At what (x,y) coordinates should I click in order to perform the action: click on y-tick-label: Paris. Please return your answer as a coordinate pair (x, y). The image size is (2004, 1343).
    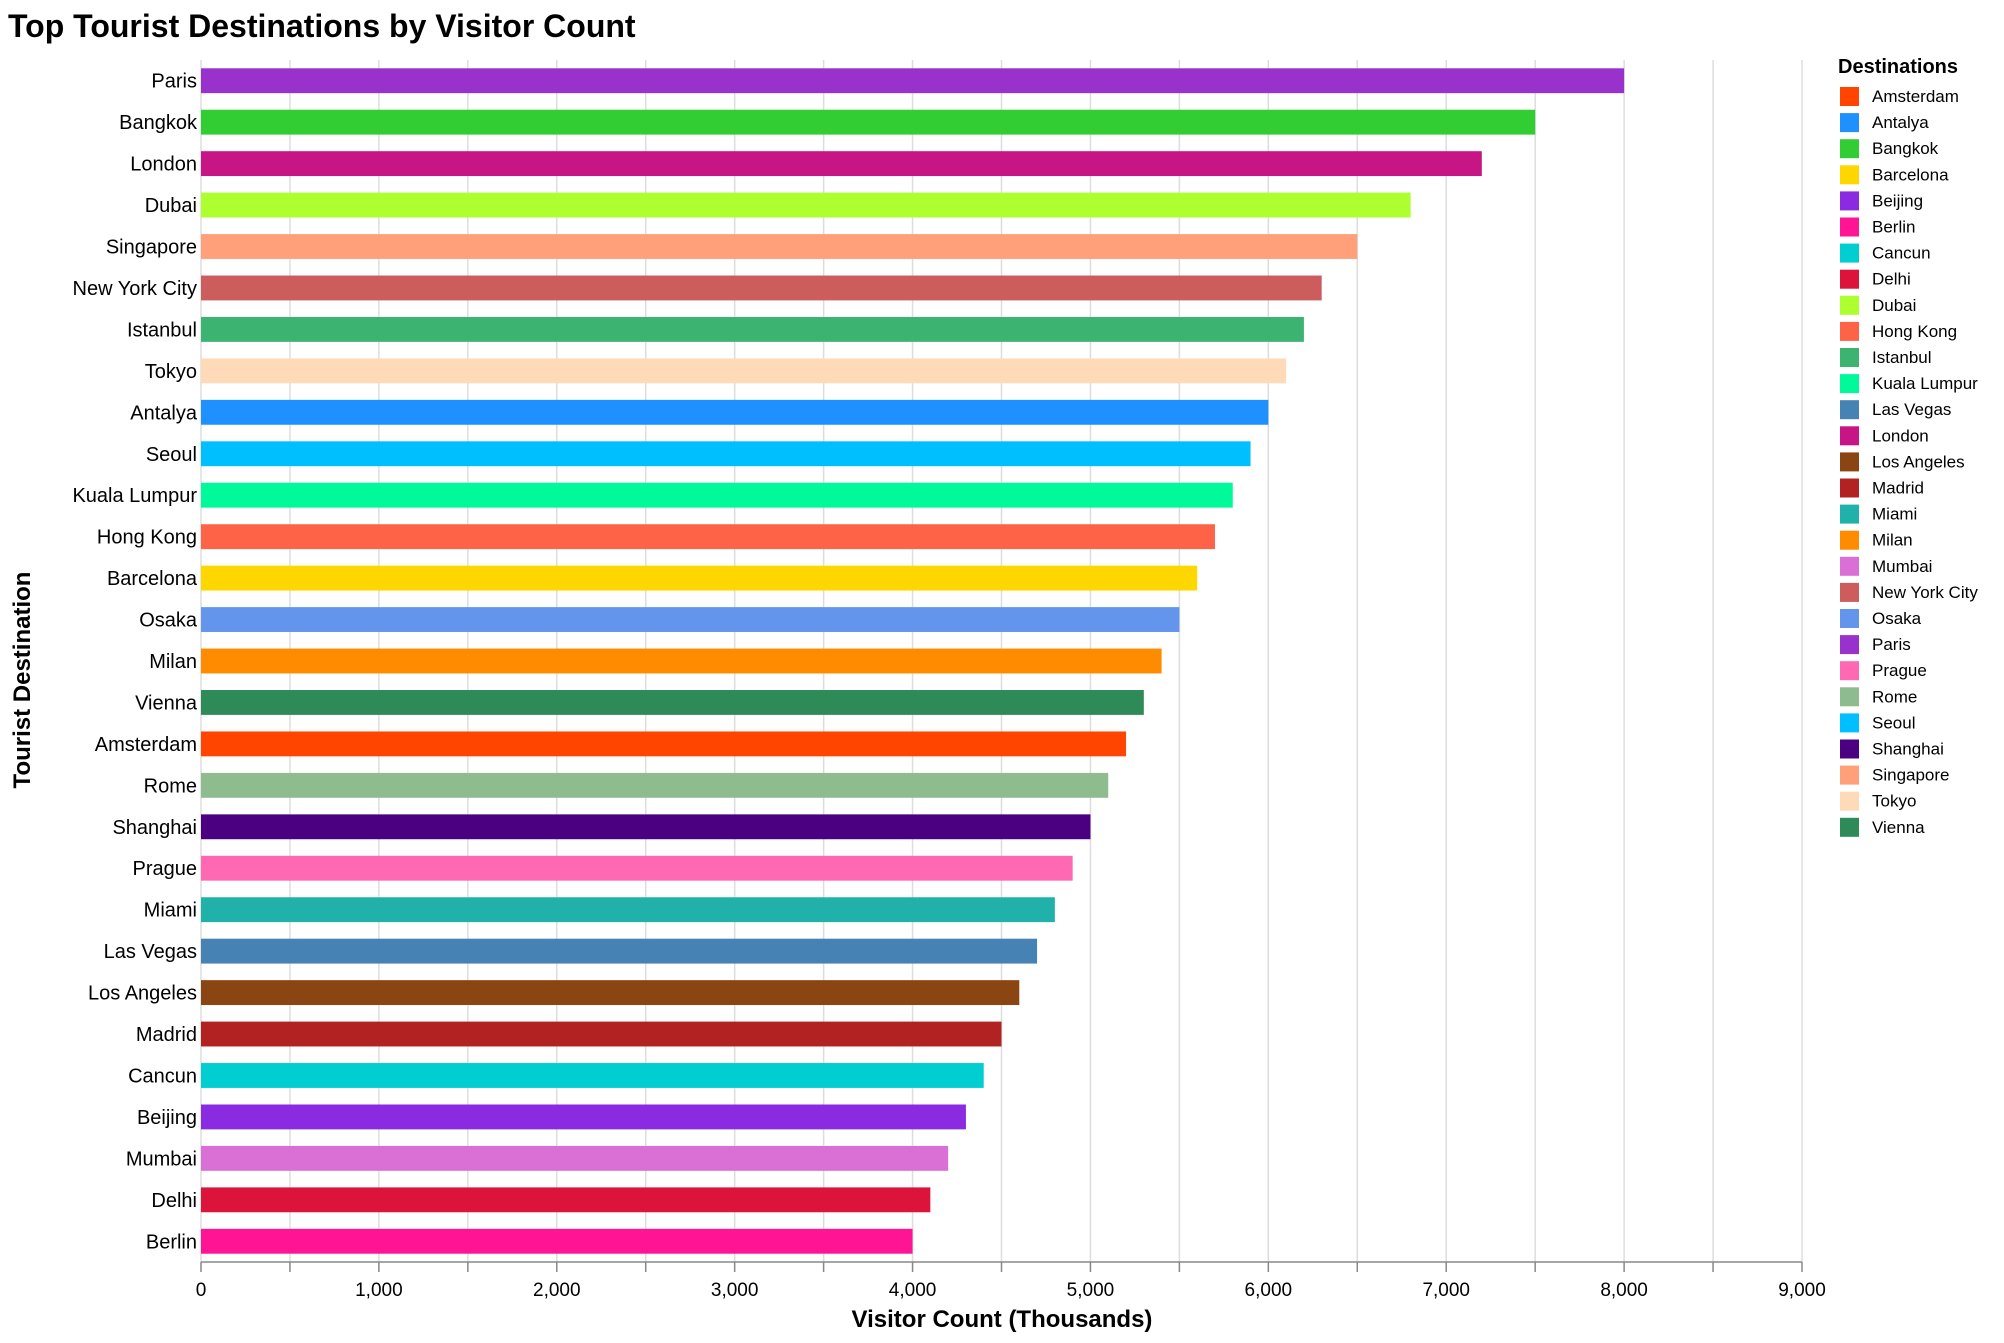
    Looking at the image, I should click on (174, 82).